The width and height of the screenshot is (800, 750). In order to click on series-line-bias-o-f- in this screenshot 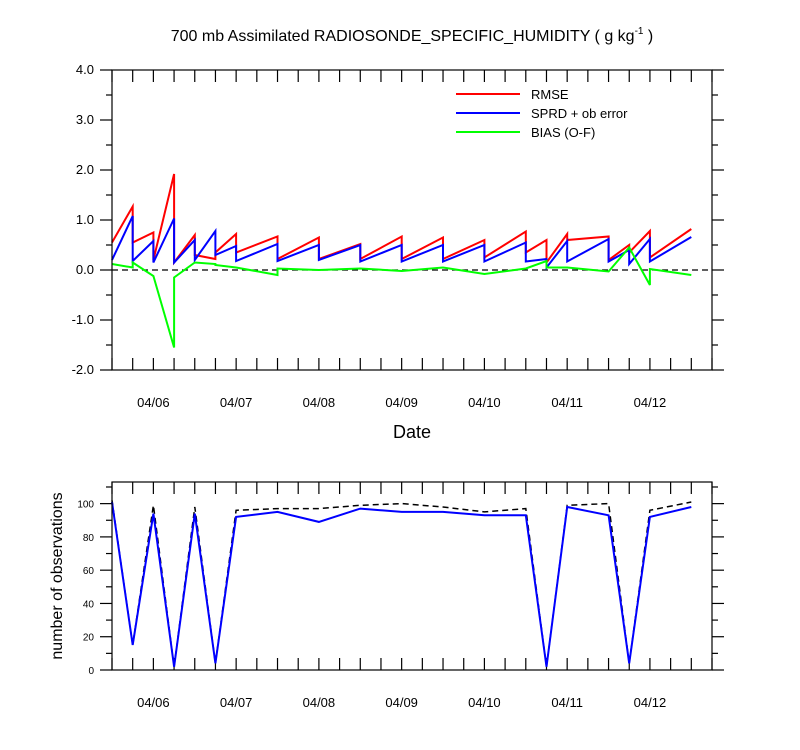, I will do `click(401, 296)`.